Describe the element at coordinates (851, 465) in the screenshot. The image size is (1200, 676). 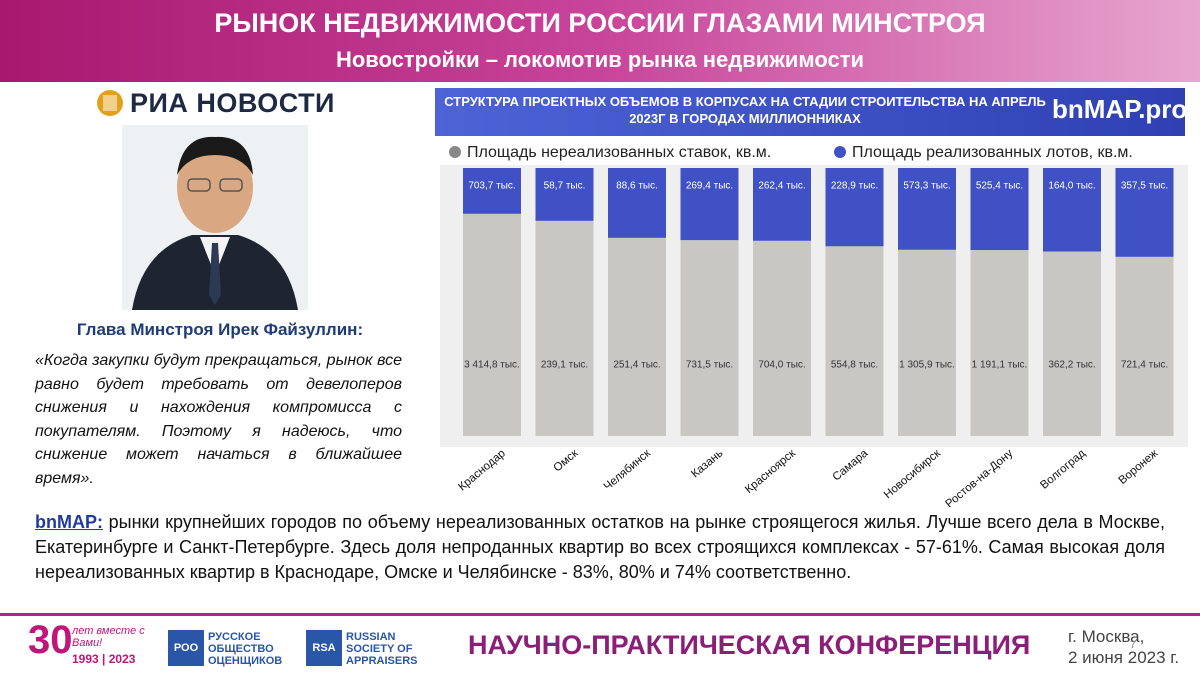
I see `x-tick-label: Самара` at that location.